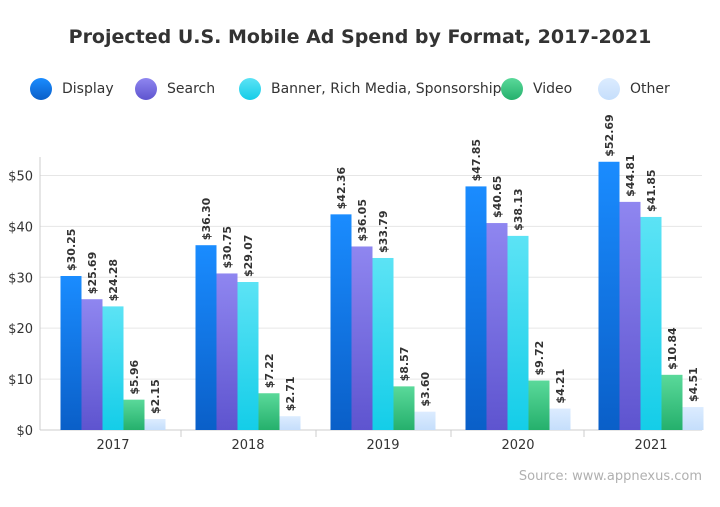  I want to click on x-tick-label: 2018, so click(247, 445).